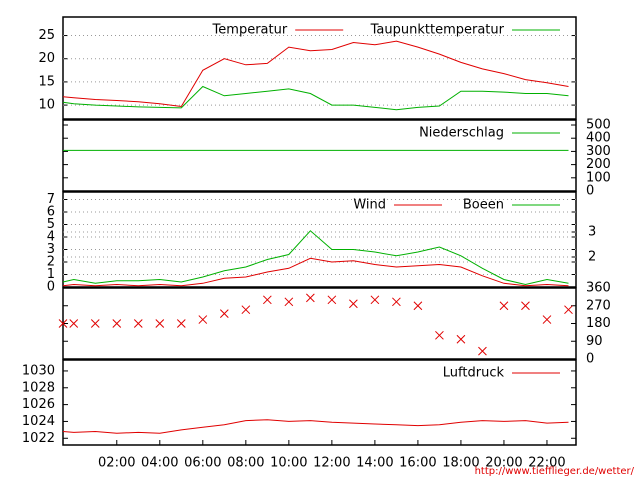 The height and width of the screenshot is (480, 640). What do you see at coordinates (417, 463) in the screenshot?
I see `x-tick-label: 16:00` at bounding box center [417, 463].